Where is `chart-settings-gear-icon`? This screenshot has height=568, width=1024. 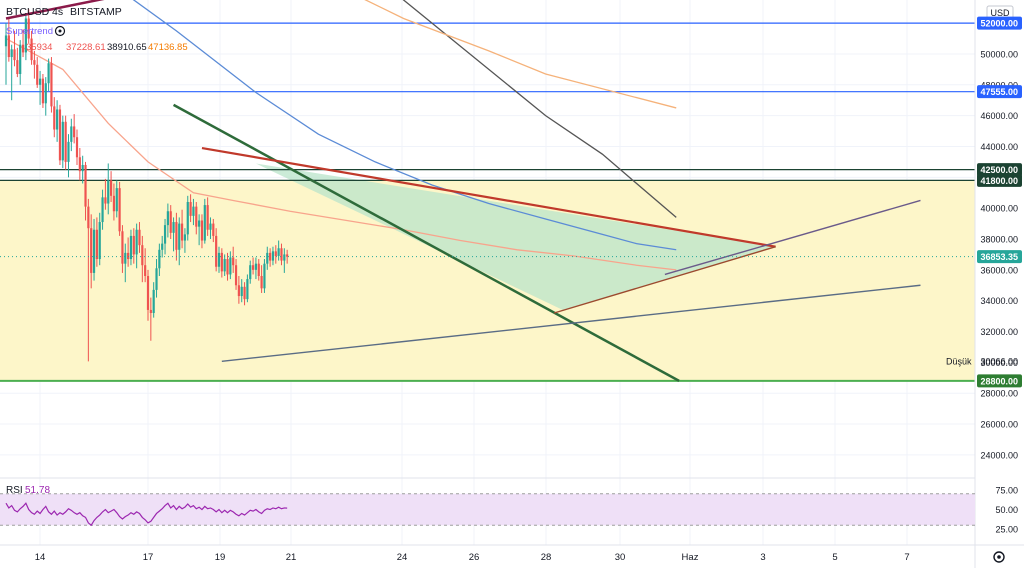 chart-settings-gear-icon is located at coordinates (999, 557).